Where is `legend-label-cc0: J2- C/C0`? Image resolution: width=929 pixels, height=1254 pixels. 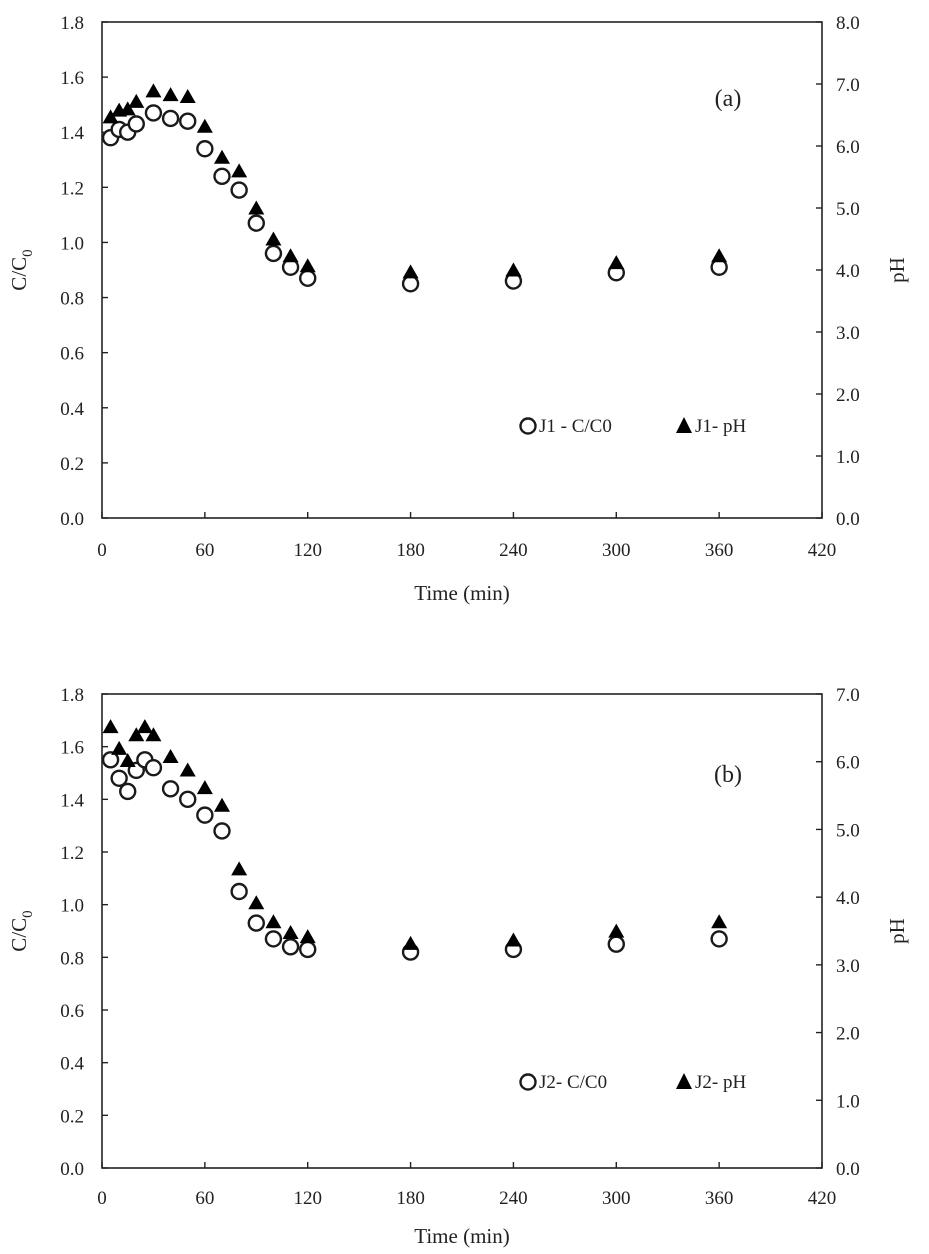 legend-label-cc0: J2- C/C0 is located at coordinates (573, 1082).